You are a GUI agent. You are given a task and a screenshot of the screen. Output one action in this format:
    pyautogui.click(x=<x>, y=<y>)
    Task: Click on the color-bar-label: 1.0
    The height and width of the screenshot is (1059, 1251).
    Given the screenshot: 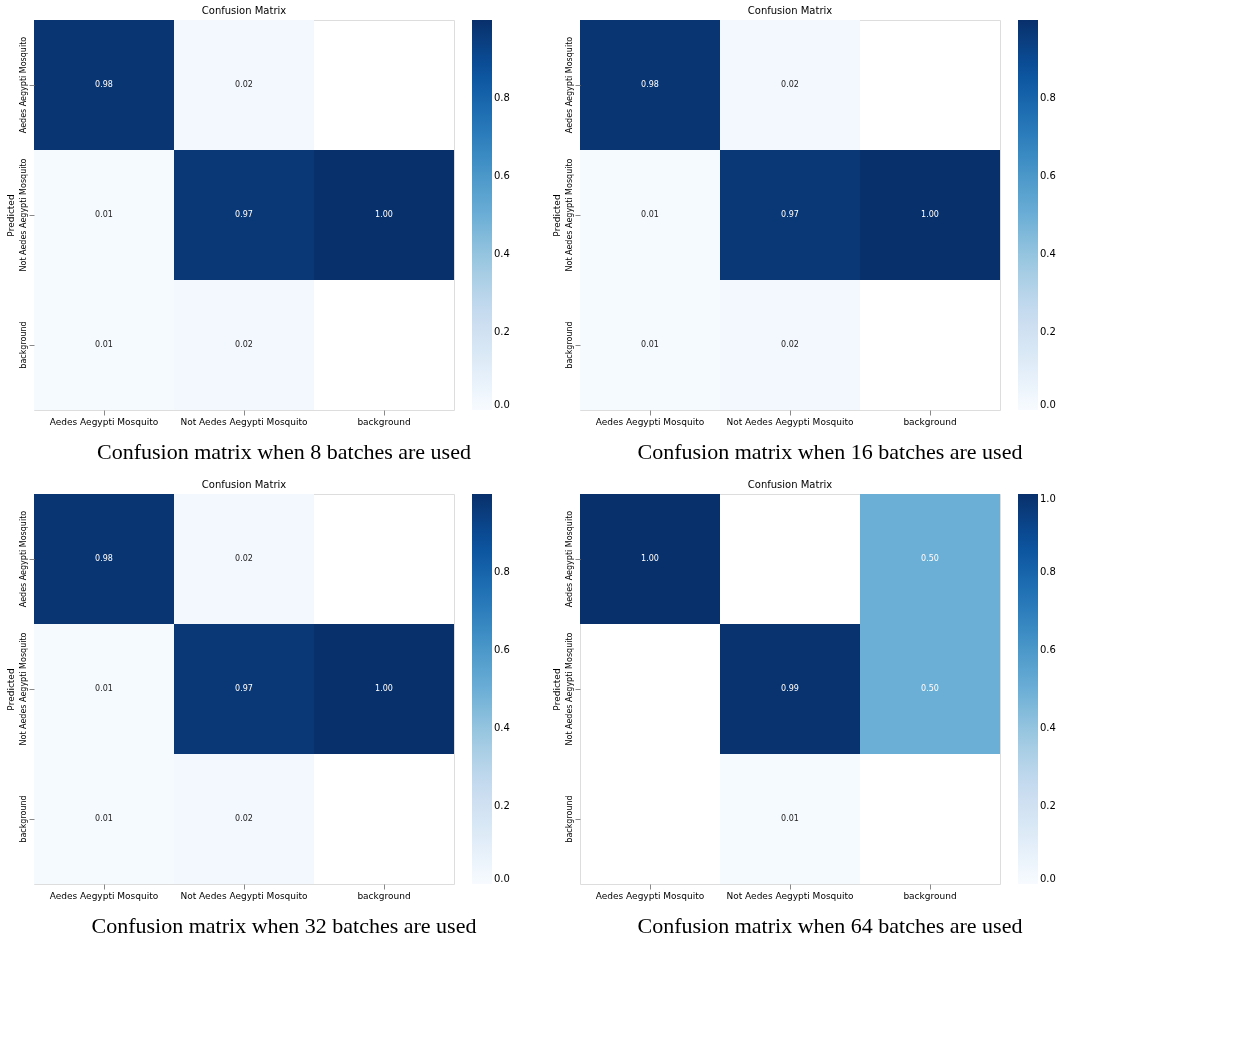 What is the action you would take?
    pyautogui.click(x=1048, y=498)
    